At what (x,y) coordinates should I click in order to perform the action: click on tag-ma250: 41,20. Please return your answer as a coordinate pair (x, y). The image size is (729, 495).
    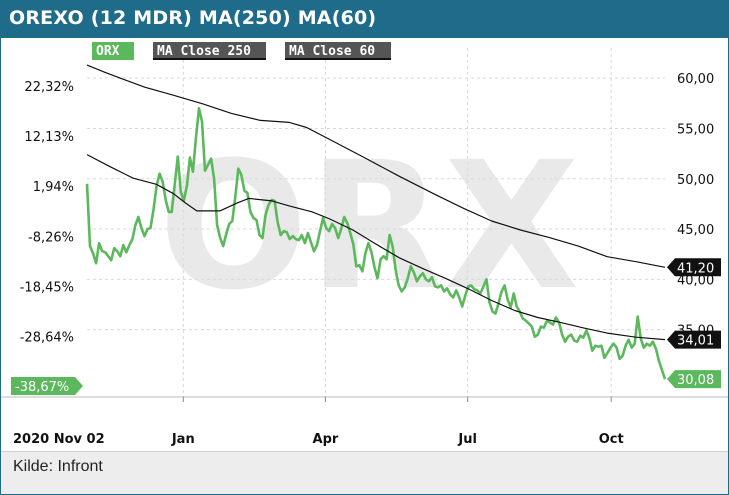
    Looking at the image, I should click on (694, 267).